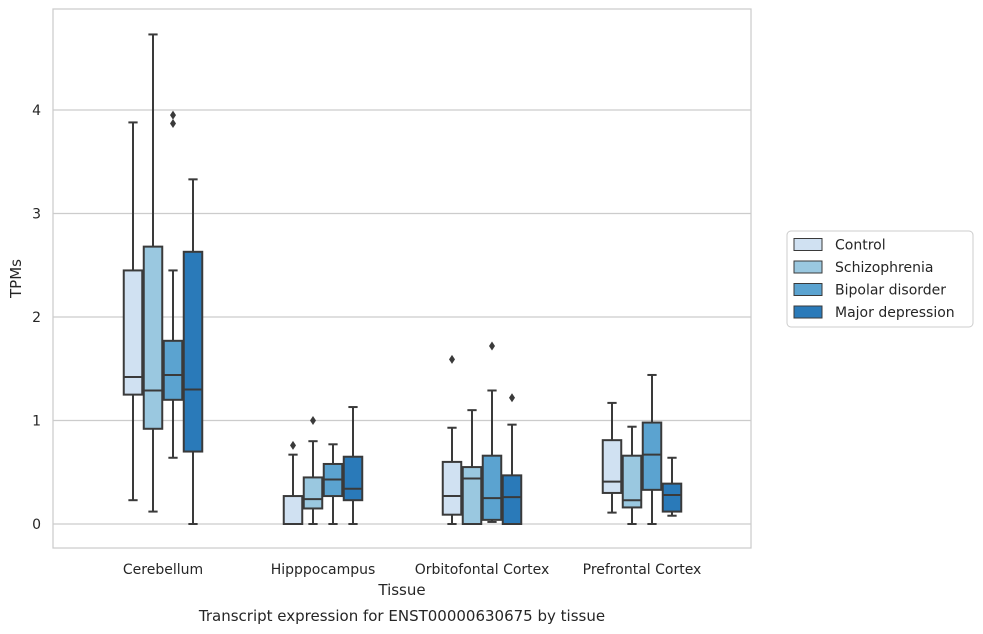 This screenshot has height=634, width=983. Describe the element at coordinates (36, 215) in the screenshot. I see `y-tick-label: 3` at that location.